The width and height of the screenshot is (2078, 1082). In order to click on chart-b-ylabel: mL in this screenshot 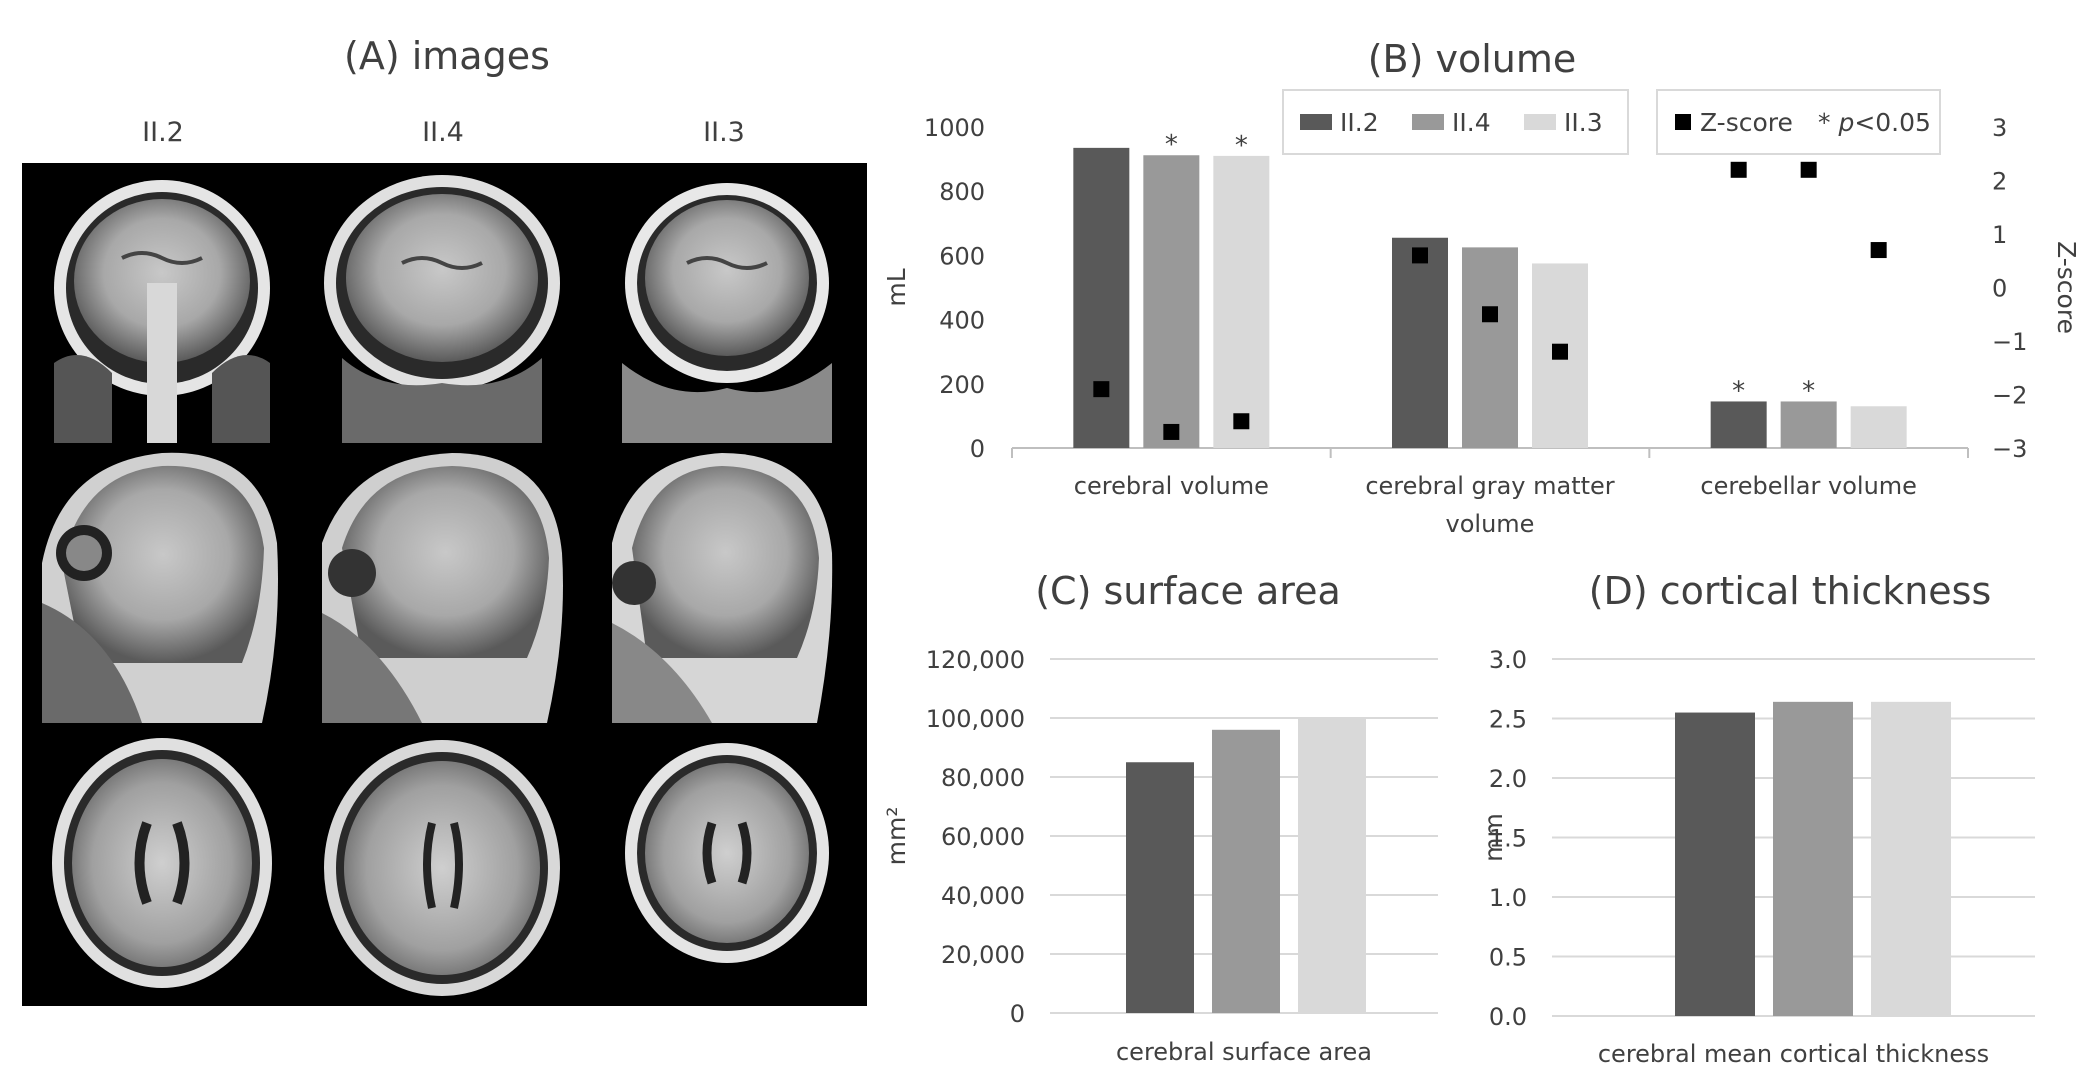, I will do `click(896, 287)`.